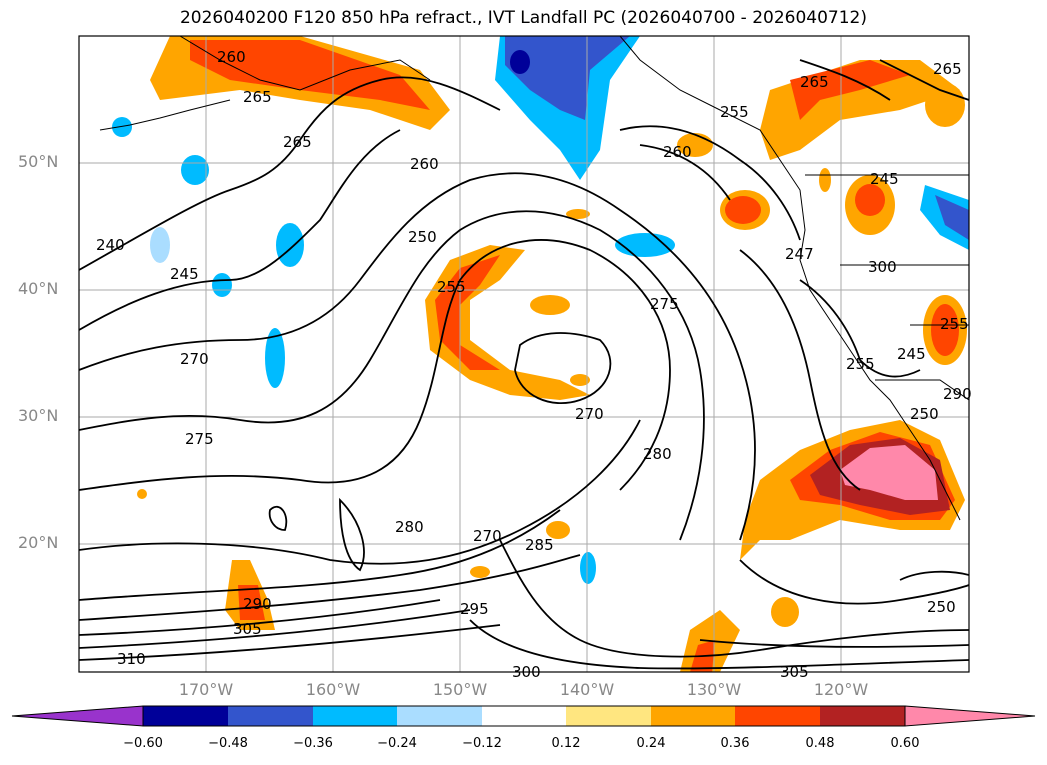  I want to click on lon-label-170w: 170°W, so click(206, 689).